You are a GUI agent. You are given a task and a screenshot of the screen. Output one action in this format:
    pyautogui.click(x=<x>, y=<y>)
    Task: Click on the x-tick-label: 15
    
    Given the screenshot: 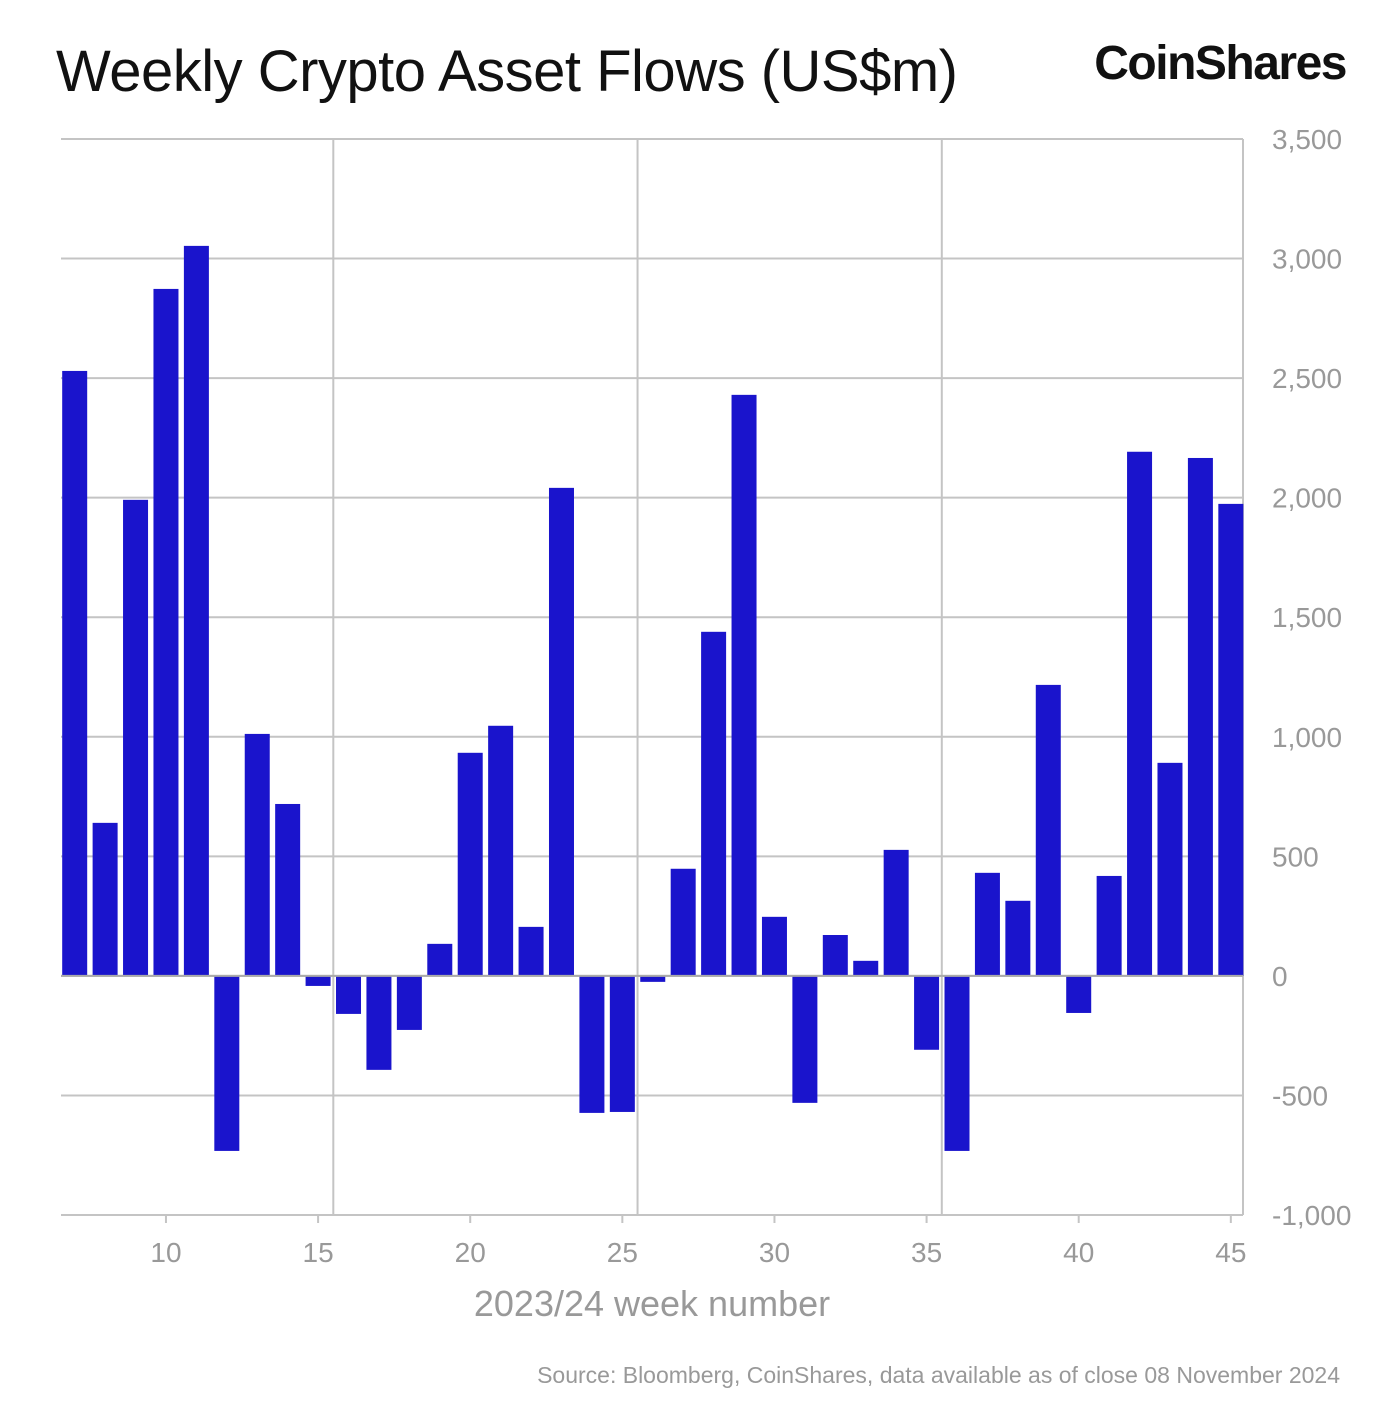 What is the action you would take?
    pyautogui.click(x=318, y=1252)
    